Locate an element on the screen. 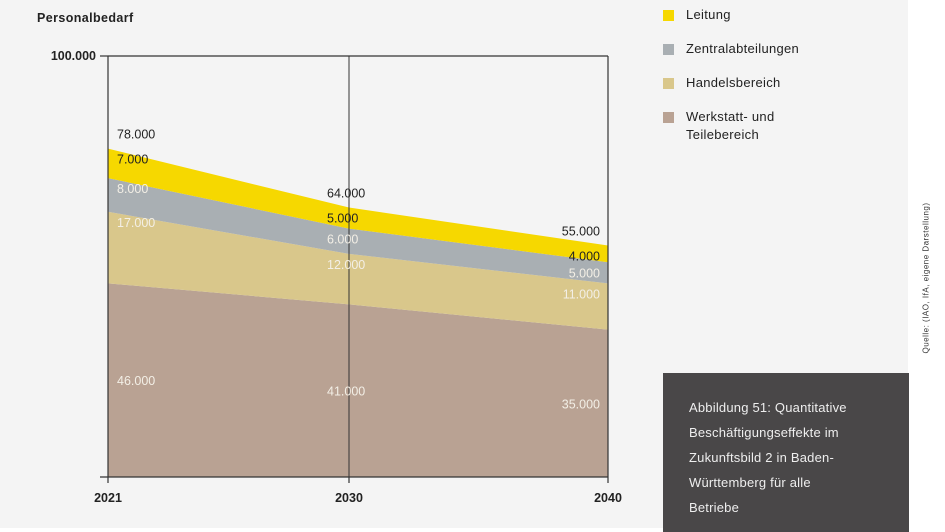 The width and height of the screenshot is (945, 532). data-label: 41.000 is located at coordinates (346, 392).